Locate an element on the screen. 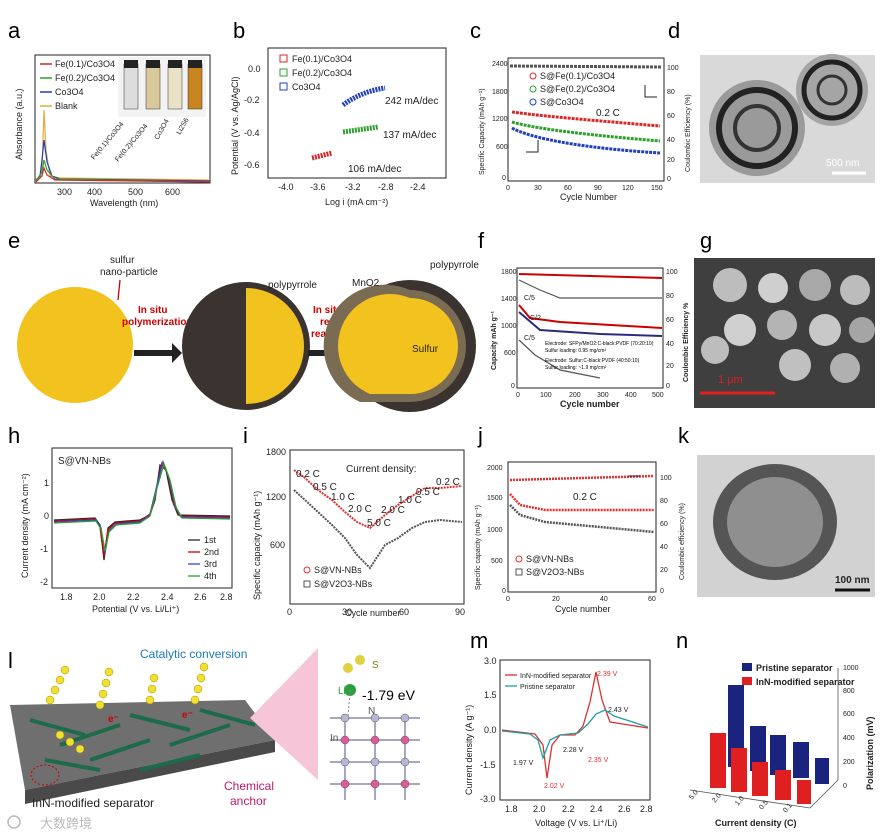  anchor-label: anchor is located at coordinates (248, 801).